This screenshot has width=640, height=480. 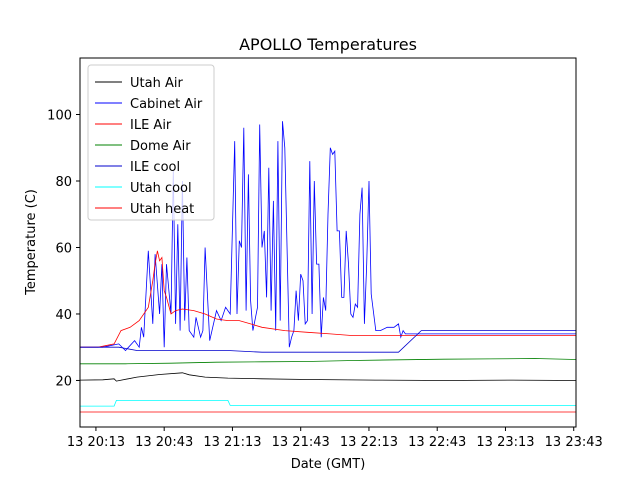 What do you see at coordinates (155, 167) in the screenshot?
I see `legend-label: ILE cool` at bounding box center [155, 167].